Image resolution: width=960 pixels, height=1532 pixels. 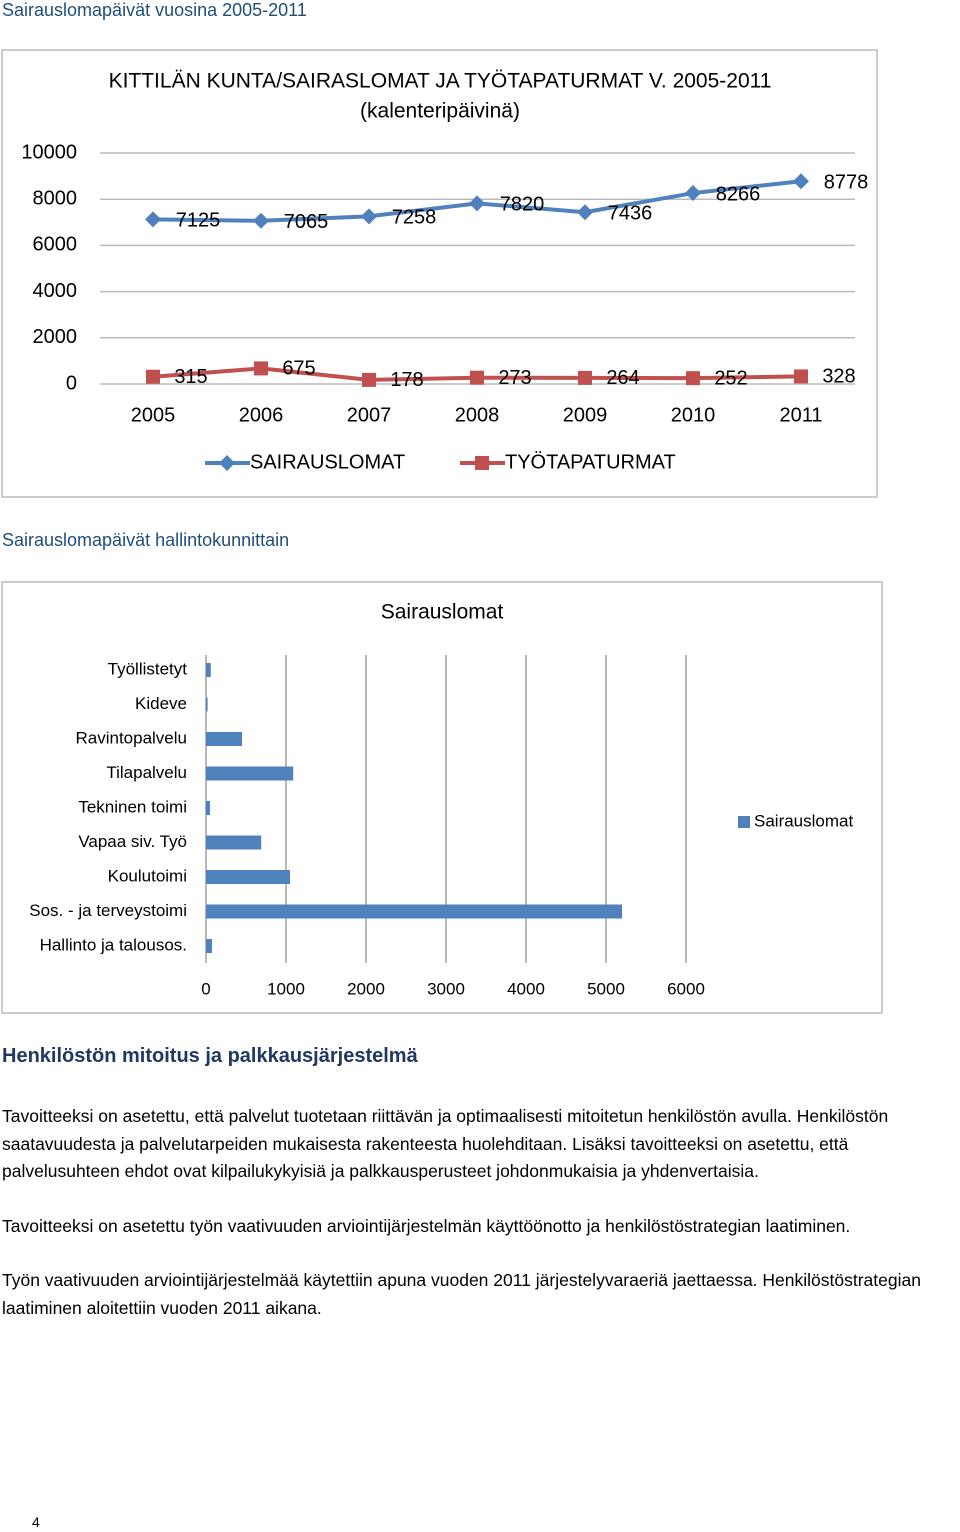 I want to click on x-tick-label: 2005, so click(x=153, y=415).